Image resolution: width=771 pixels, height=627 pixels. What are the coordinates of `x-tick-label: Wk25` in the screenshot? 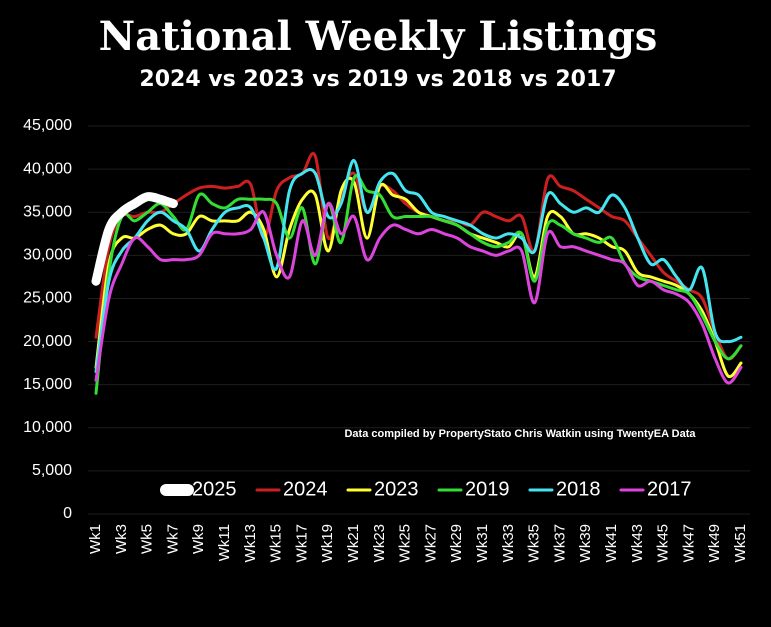 It's located at (405, 543).